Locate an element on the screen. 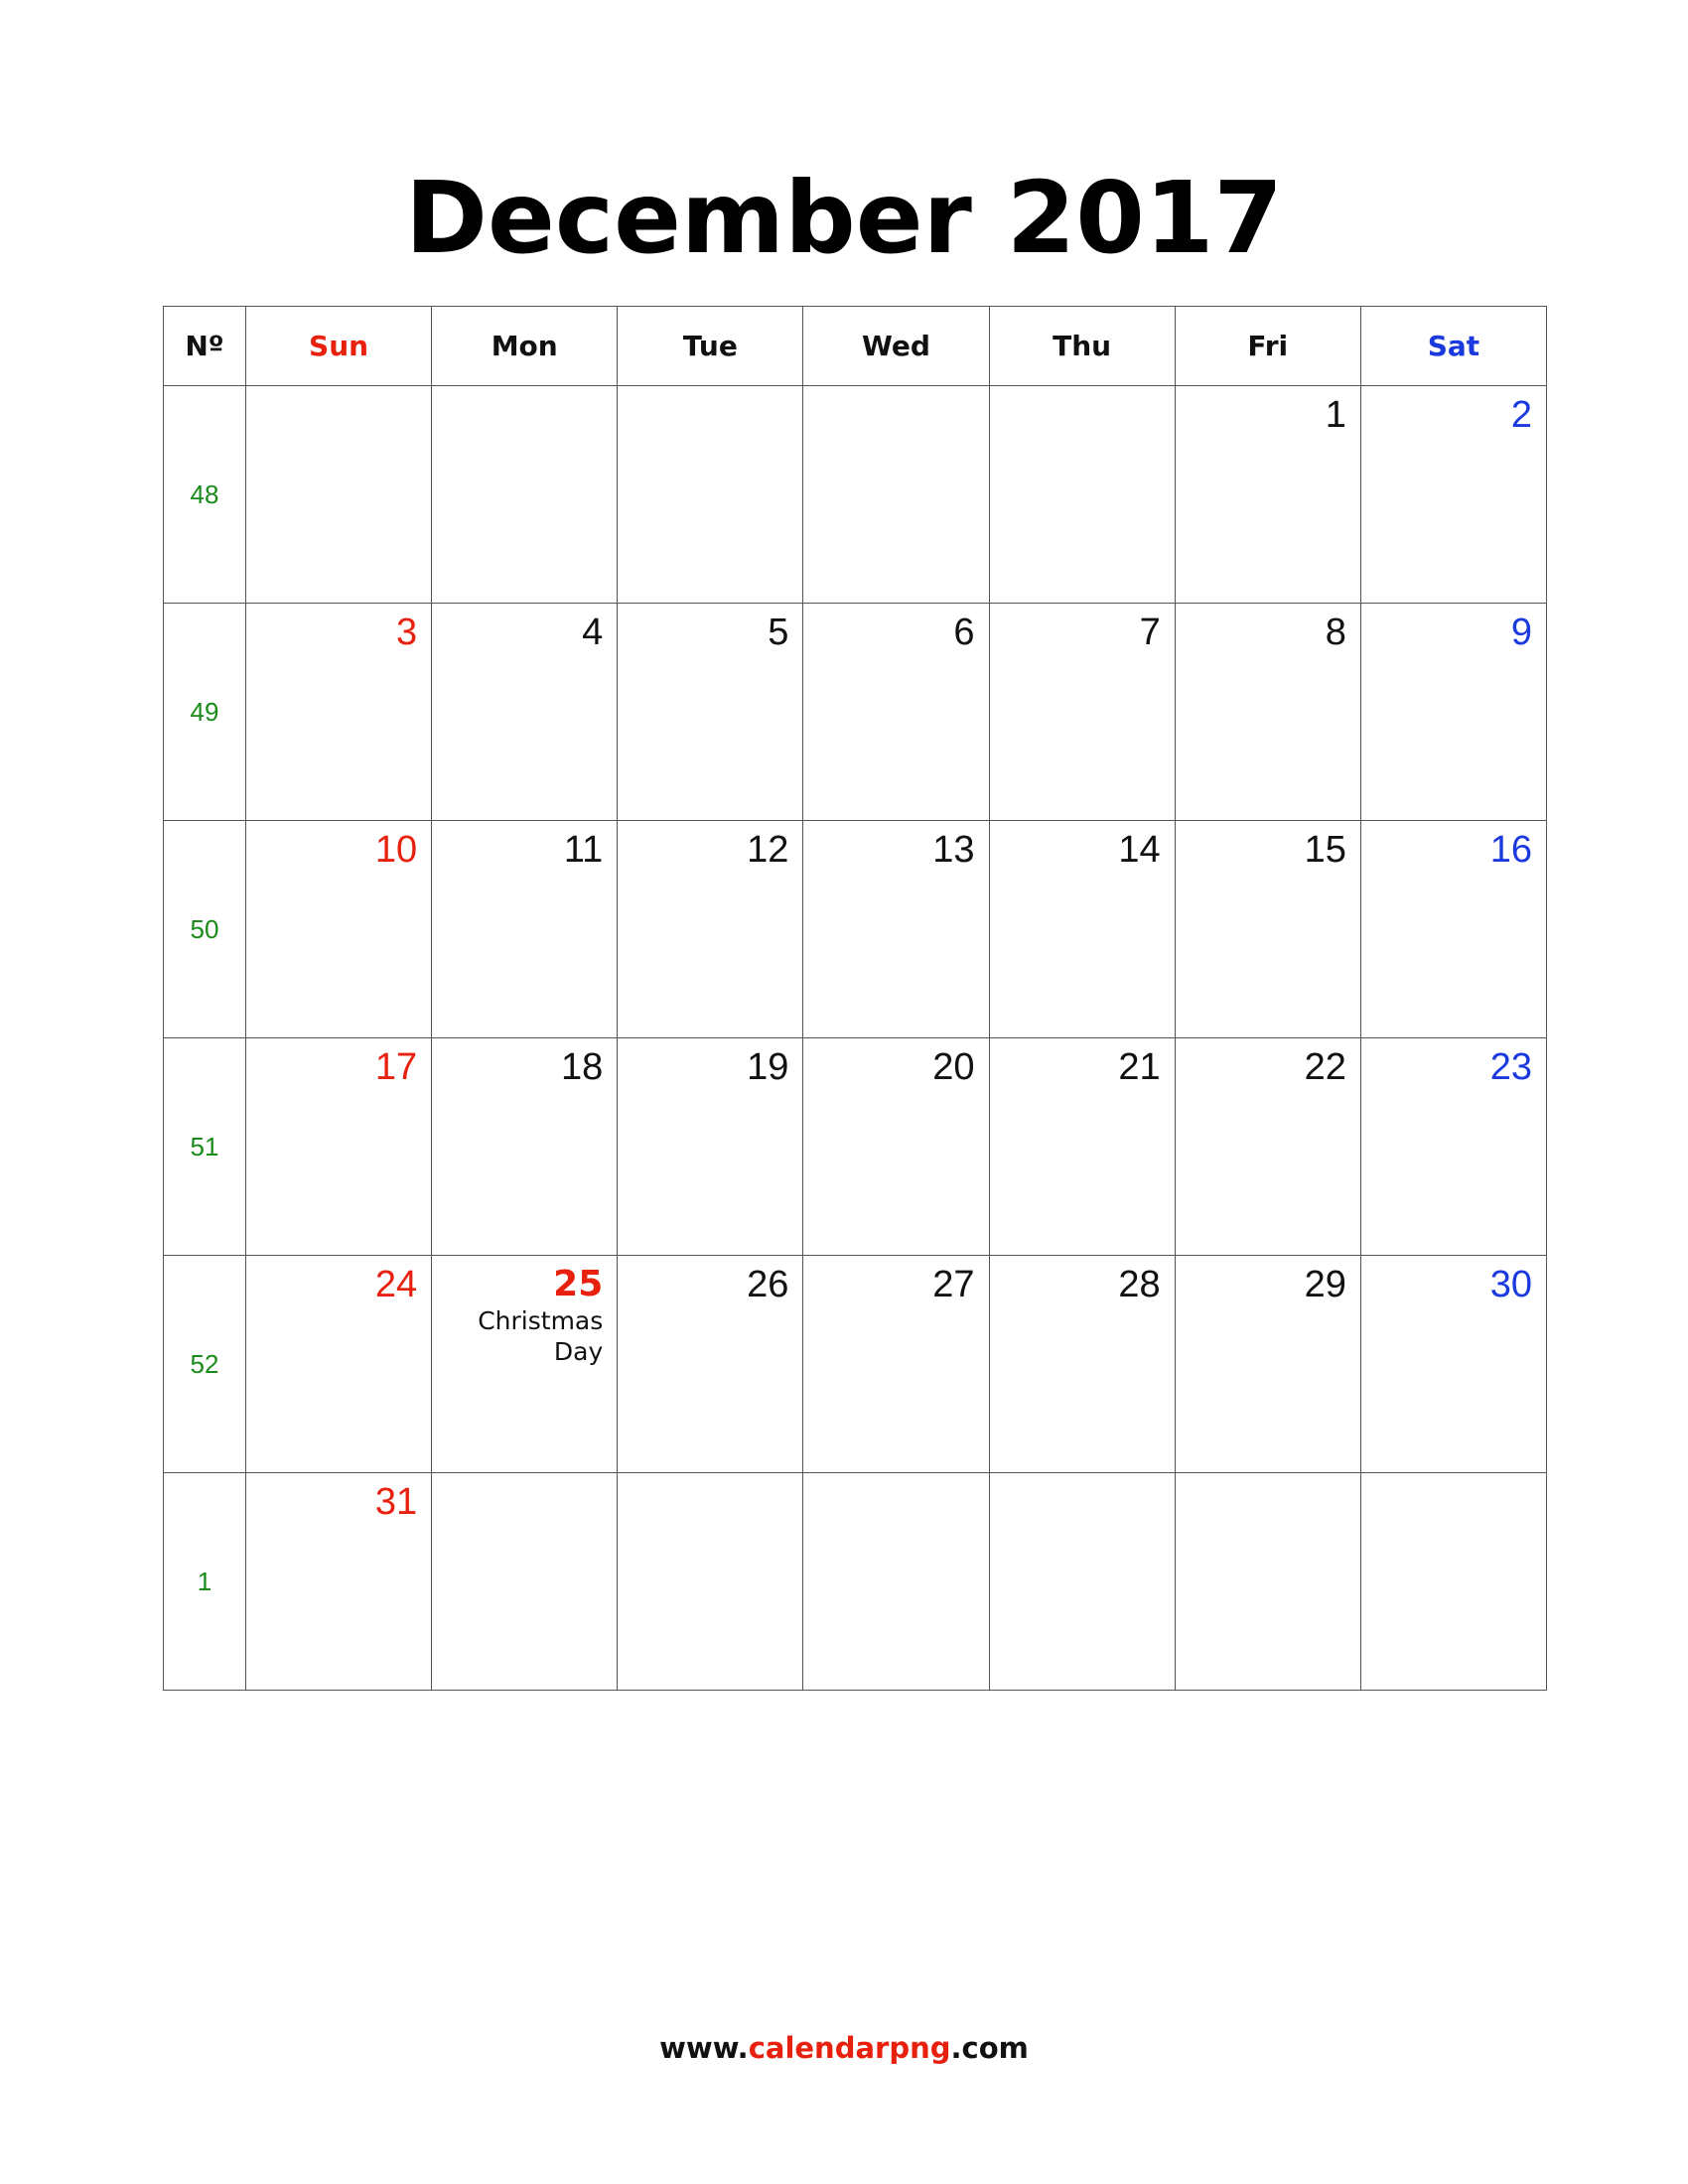  day-cell: 1 is located at coordinates (1268, 495).